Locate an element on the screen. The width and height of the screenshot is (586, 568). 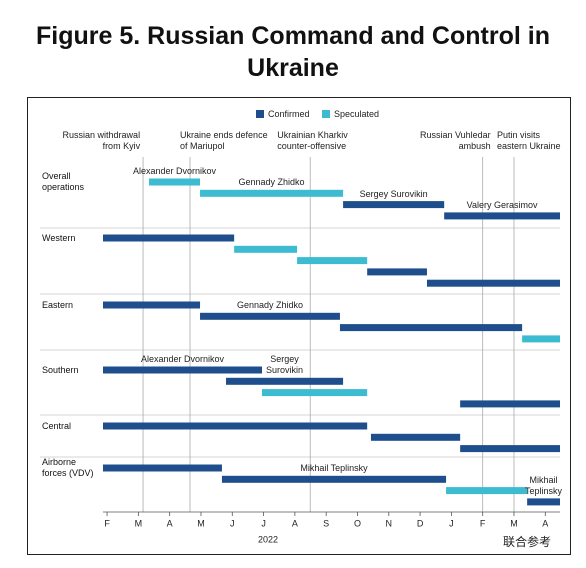
row-label: Overall operations is located at coordinates (63, 181).